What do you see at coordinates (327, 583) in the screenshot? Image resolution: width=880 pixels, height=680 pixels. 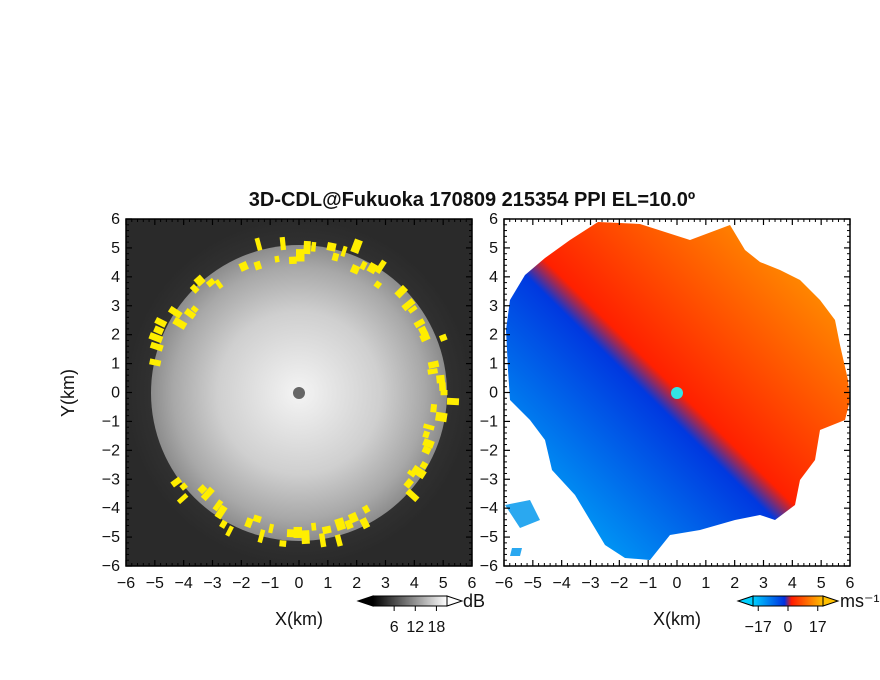 I see `intensity-x-tick-label: 1` at bounding box center [327, 583].